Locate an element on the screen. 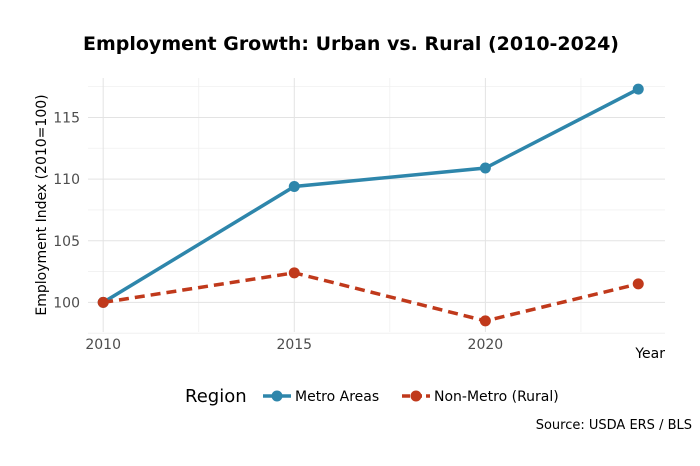 The image size is (700, 466). x-axis-label: Year is located at coordinates (649, 354).